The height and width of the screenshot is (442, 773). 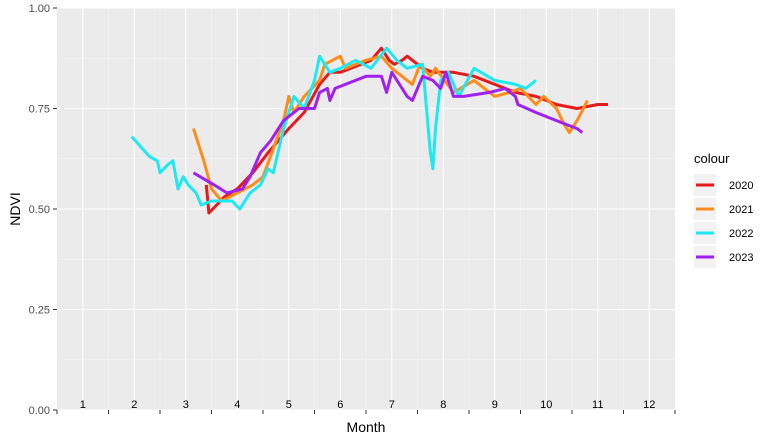 I want to click on legend-label-2020: 2020, so click(x=741, y=186).